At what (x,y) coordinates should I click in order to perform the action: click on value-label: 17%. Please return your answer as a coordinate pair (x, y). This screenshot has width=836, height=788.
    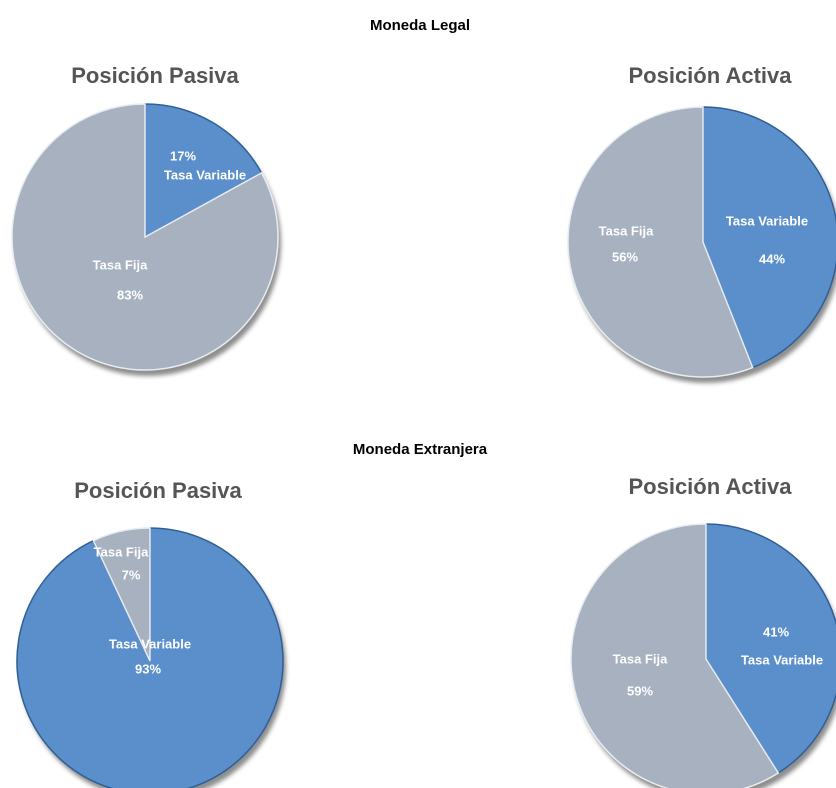
    Looking at the image, I should click on (183, 155).